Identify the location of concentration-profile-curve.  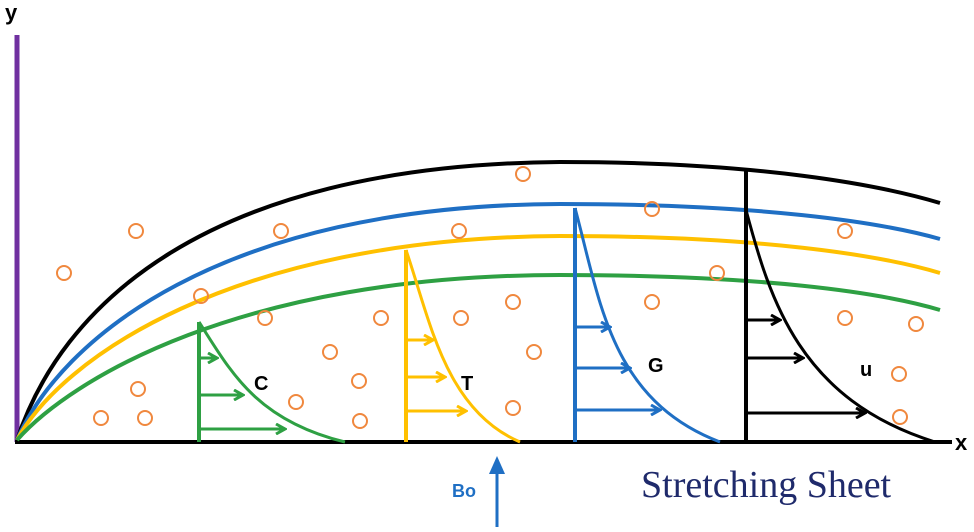
(271, 382).